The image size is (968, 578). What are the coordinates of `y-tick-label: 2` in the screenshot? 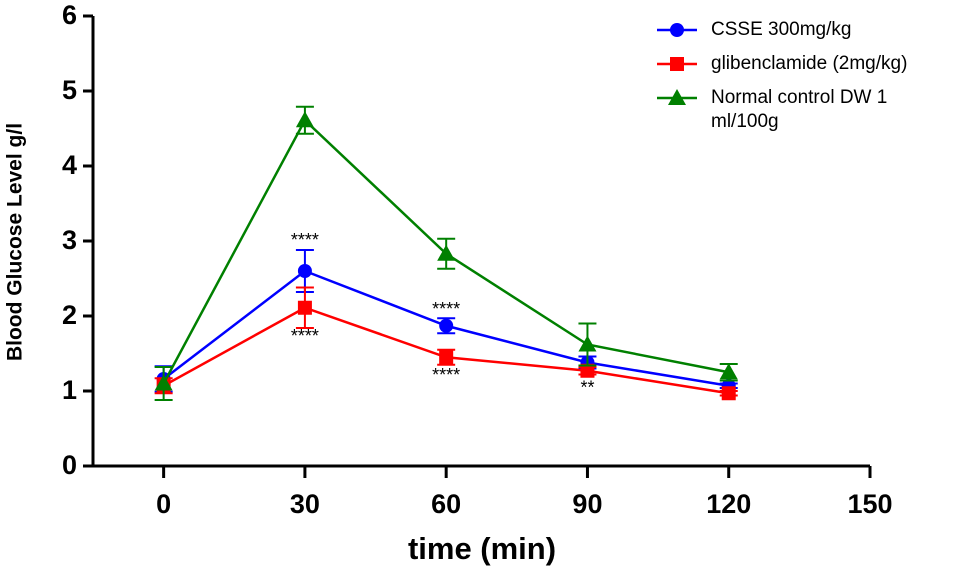 It's located at (69, 315).